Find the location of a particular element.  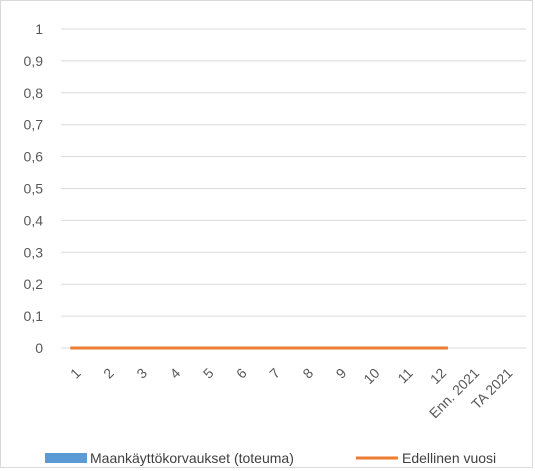

legend-swatch-bar is located at coordinates (66, 458).